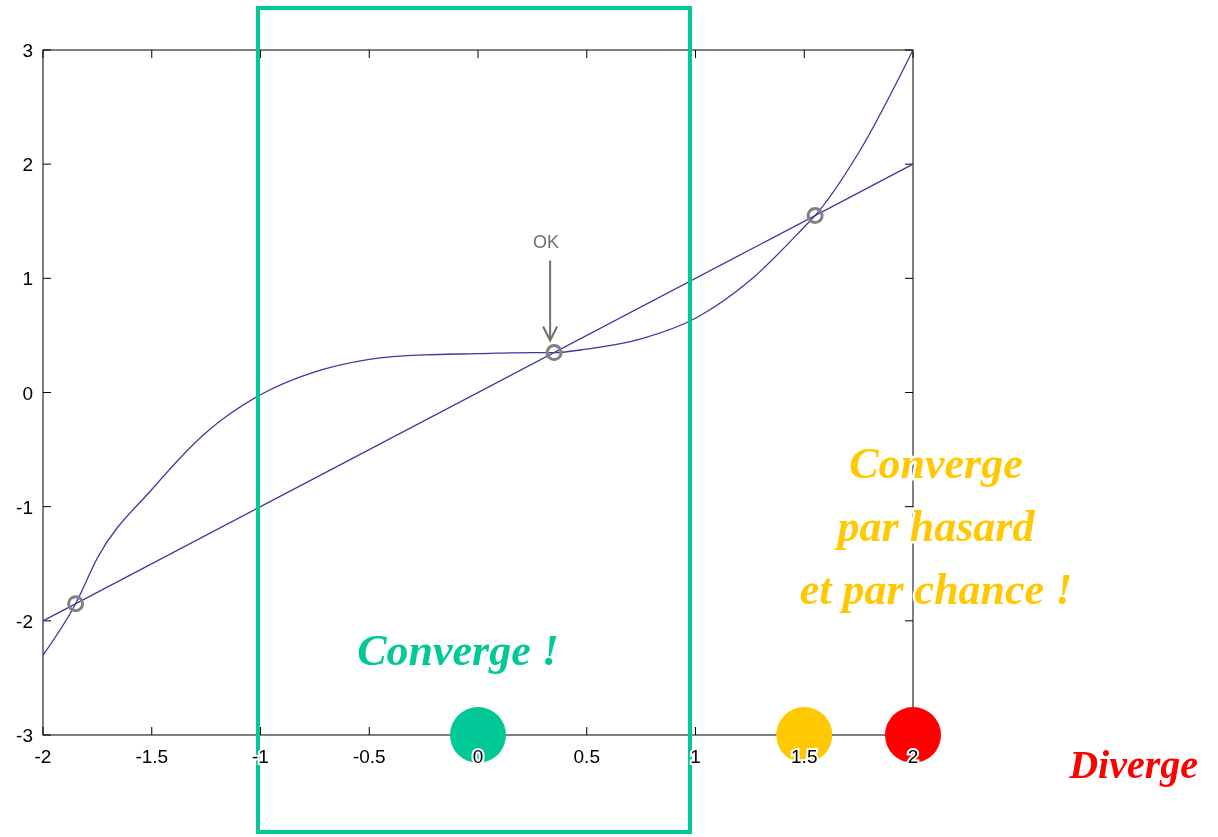 The width and height of the screenshot is (1218, 837). Describe the element at coordinates (27, 393) in the screenshot. I see `y-tick-label: 0` at that location.